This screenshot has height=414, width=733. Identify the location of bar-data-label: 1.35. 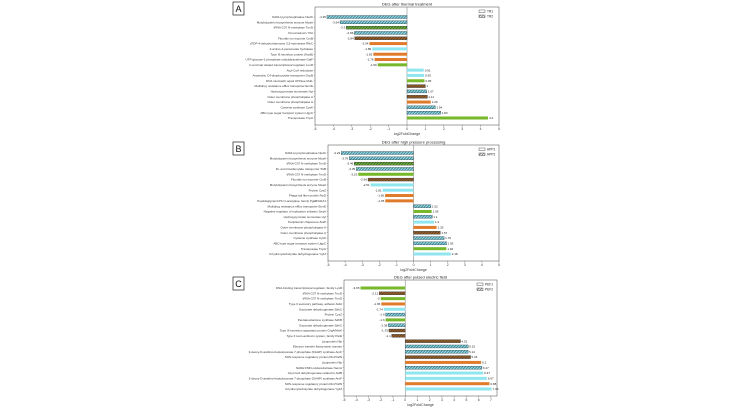
(441, 228).